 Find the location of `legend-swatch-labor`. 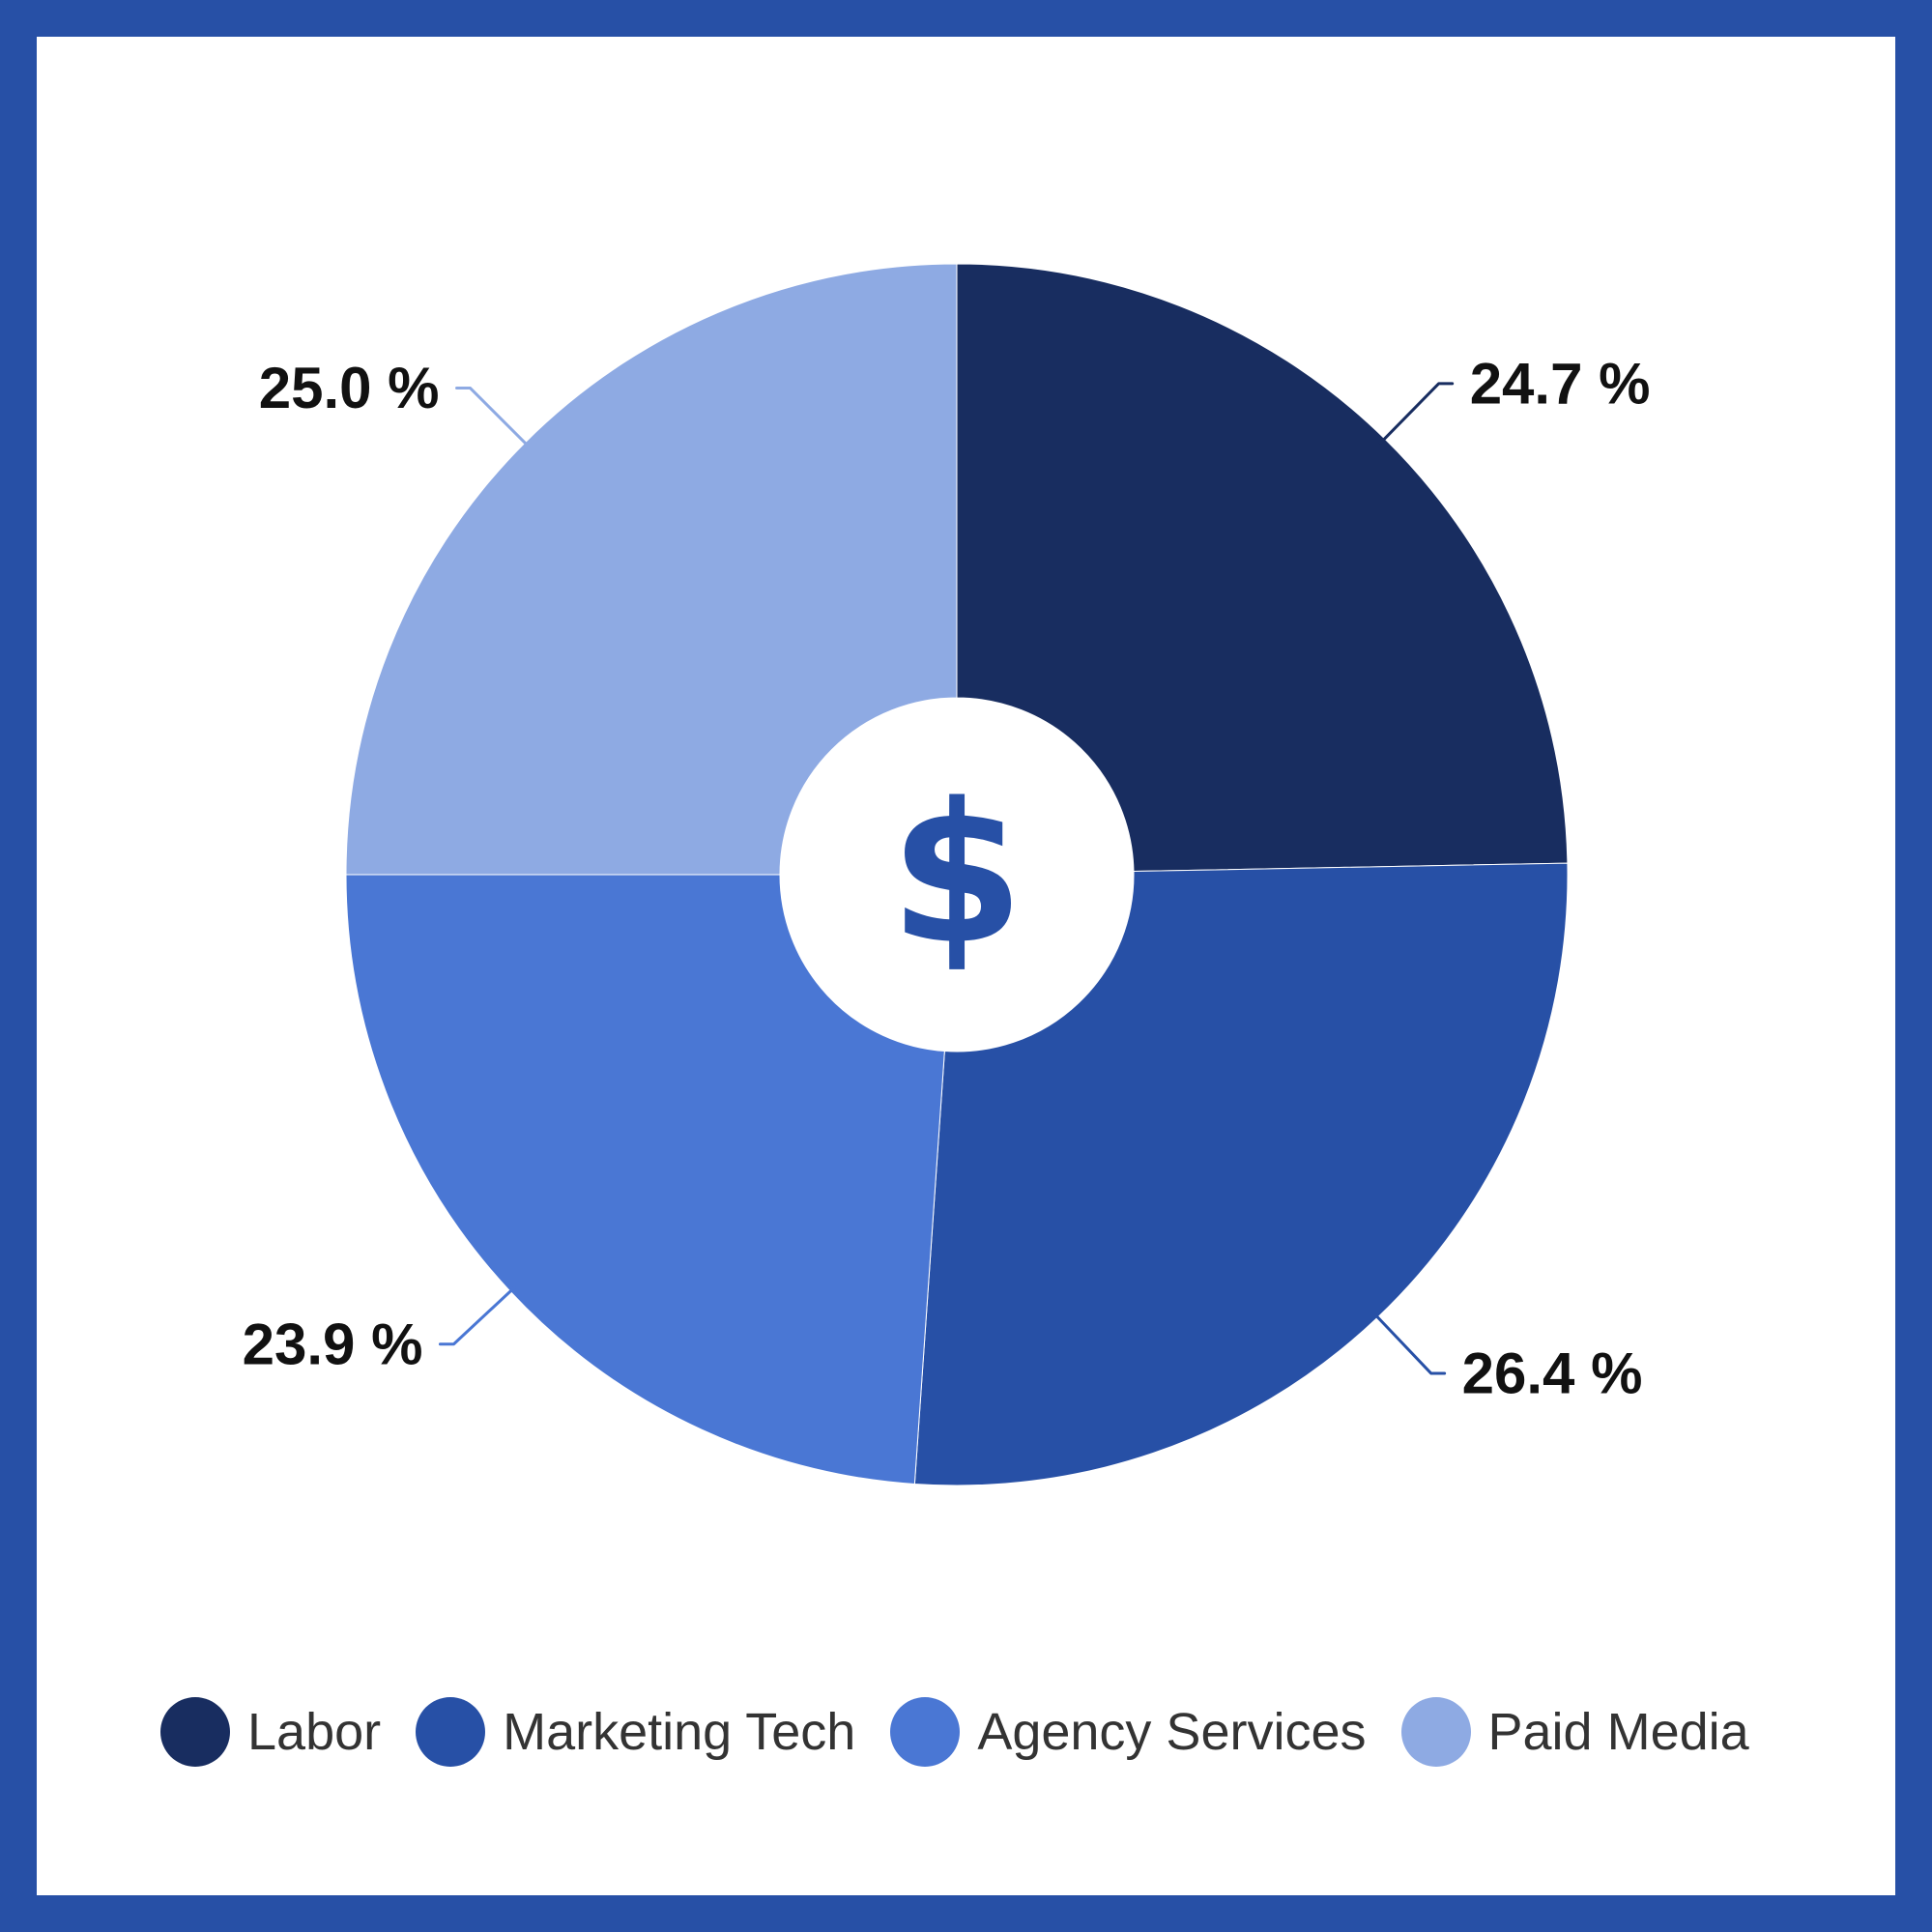

legend-swatch-labor is located at coordinates (195, 1732).